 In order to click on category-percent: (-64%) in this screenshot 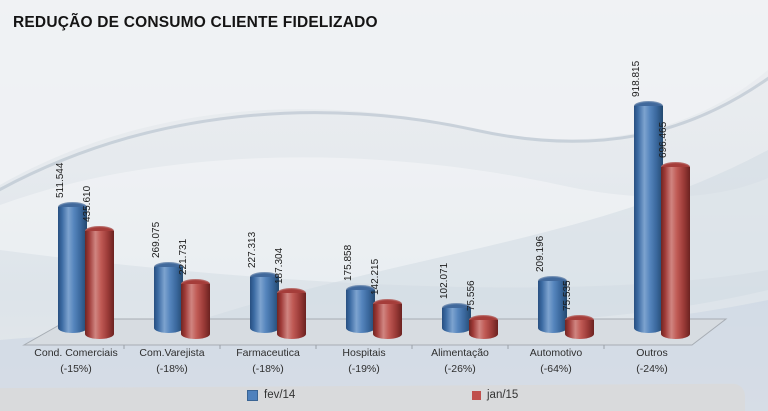, I will do `click(556, 369)`.